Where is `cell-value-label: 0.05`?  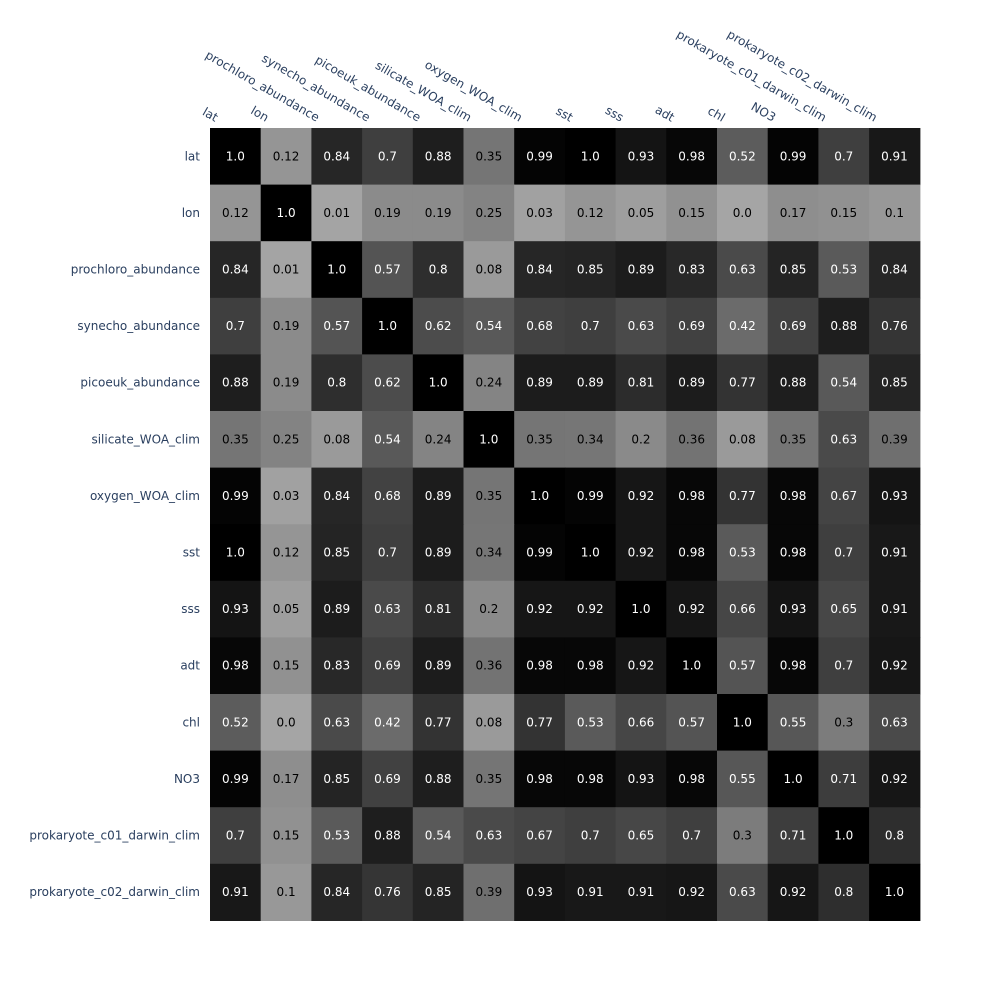
cell-value-label: 0.05 is located at coordinates (641, 213).